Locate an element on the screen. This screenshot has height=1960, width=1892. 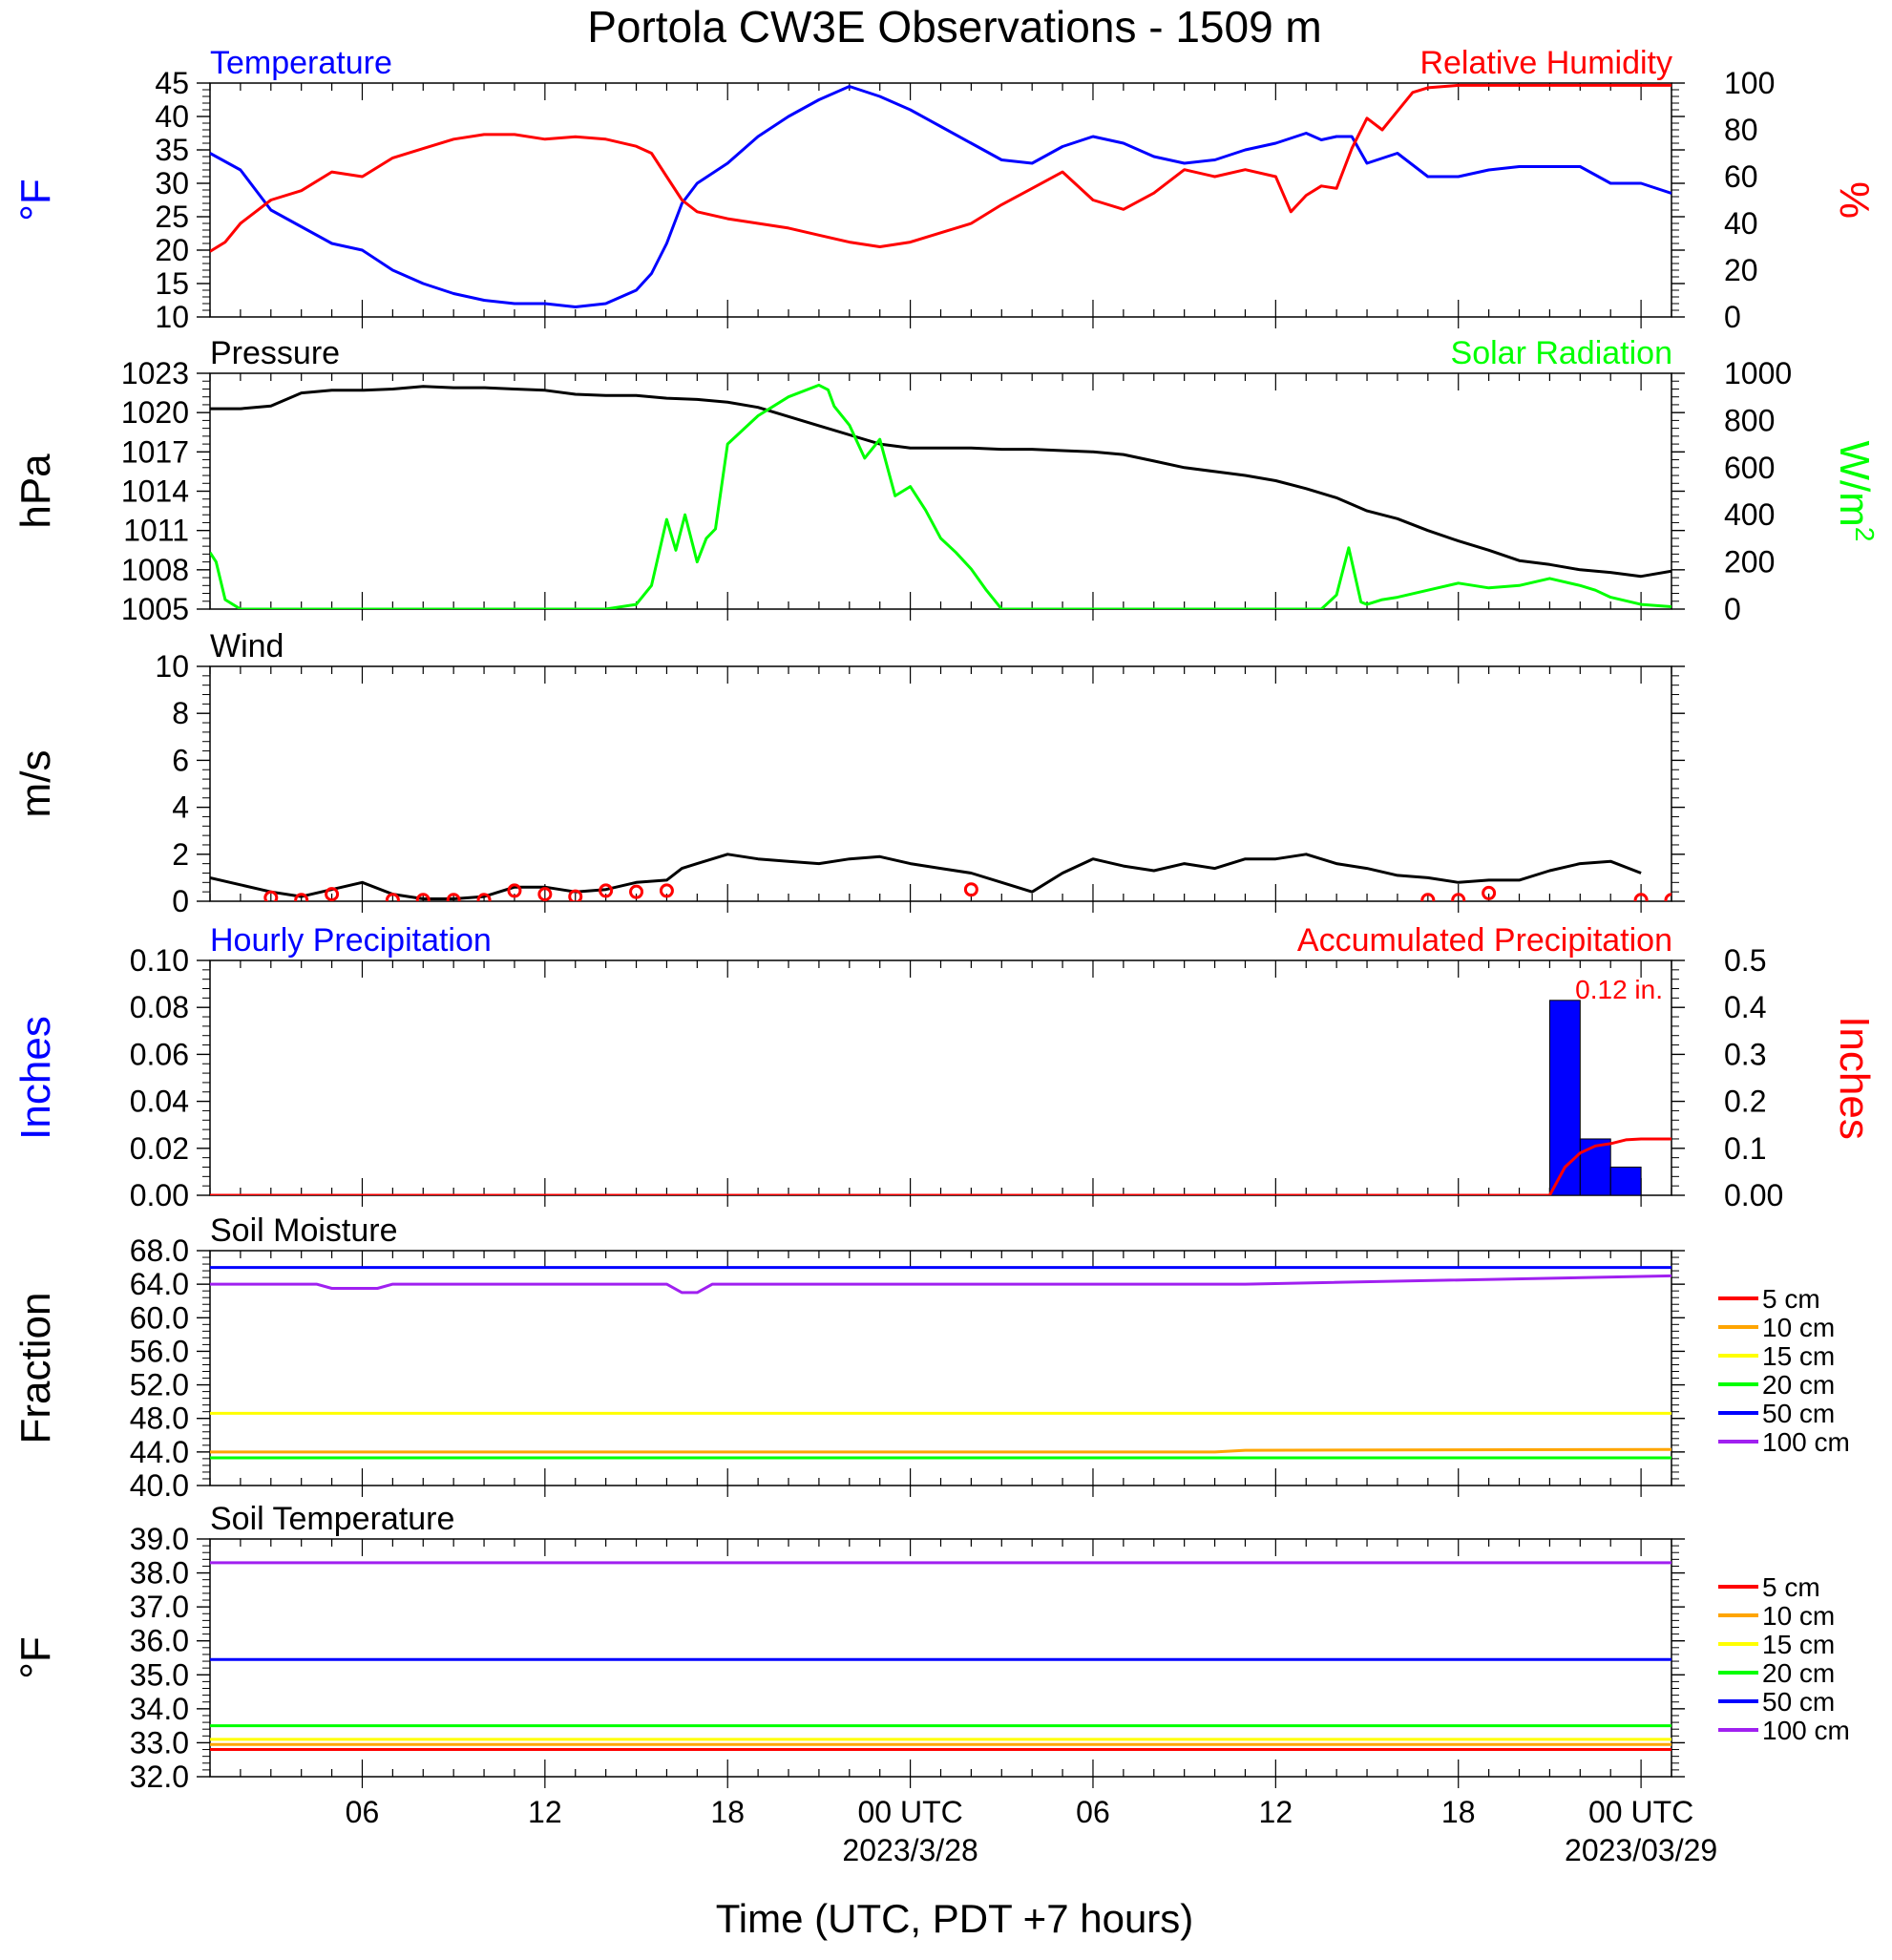
series-100-cm is located at coordinates (940, 1284).